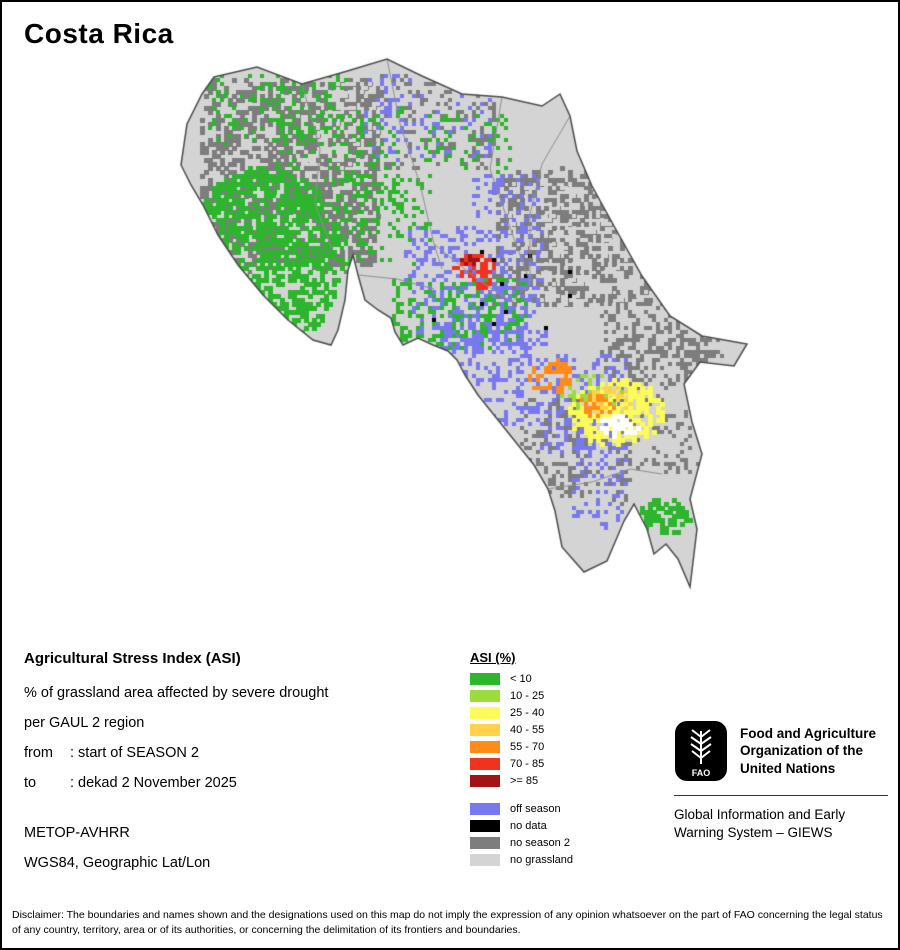 This screenshot has width=900, height=950. Describe the element at coordinates (541, 860) in the screenshot. I see `legend-status-label: no grassland` at that location.